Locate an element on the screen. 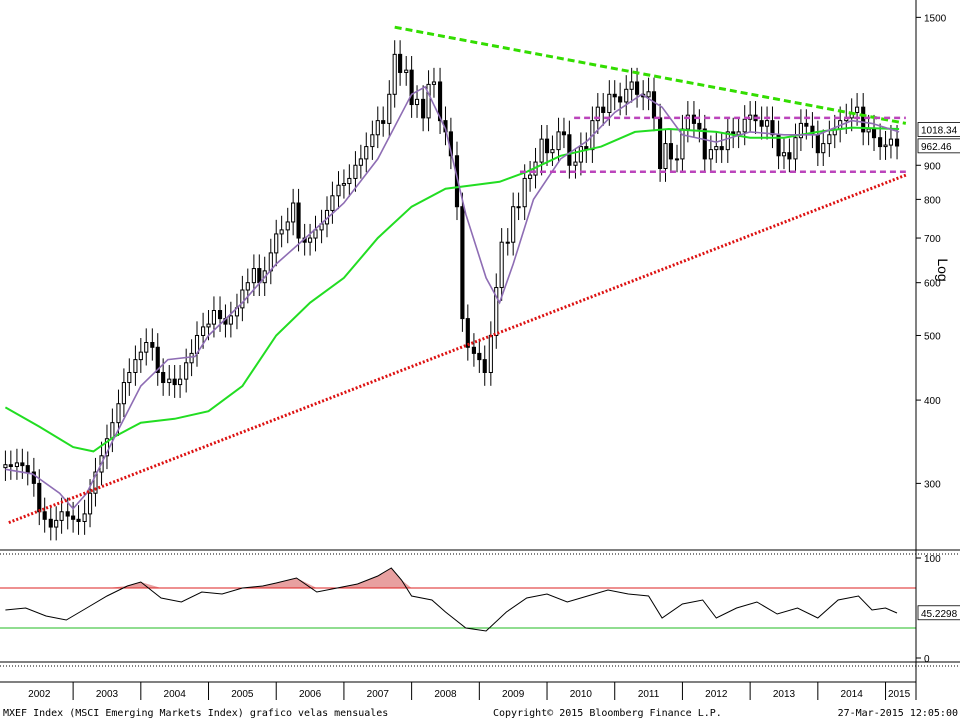 Image resolution: width=960 pixels, height=720 pixels. ma-value-tag-box is located at coordinates (938, 129).